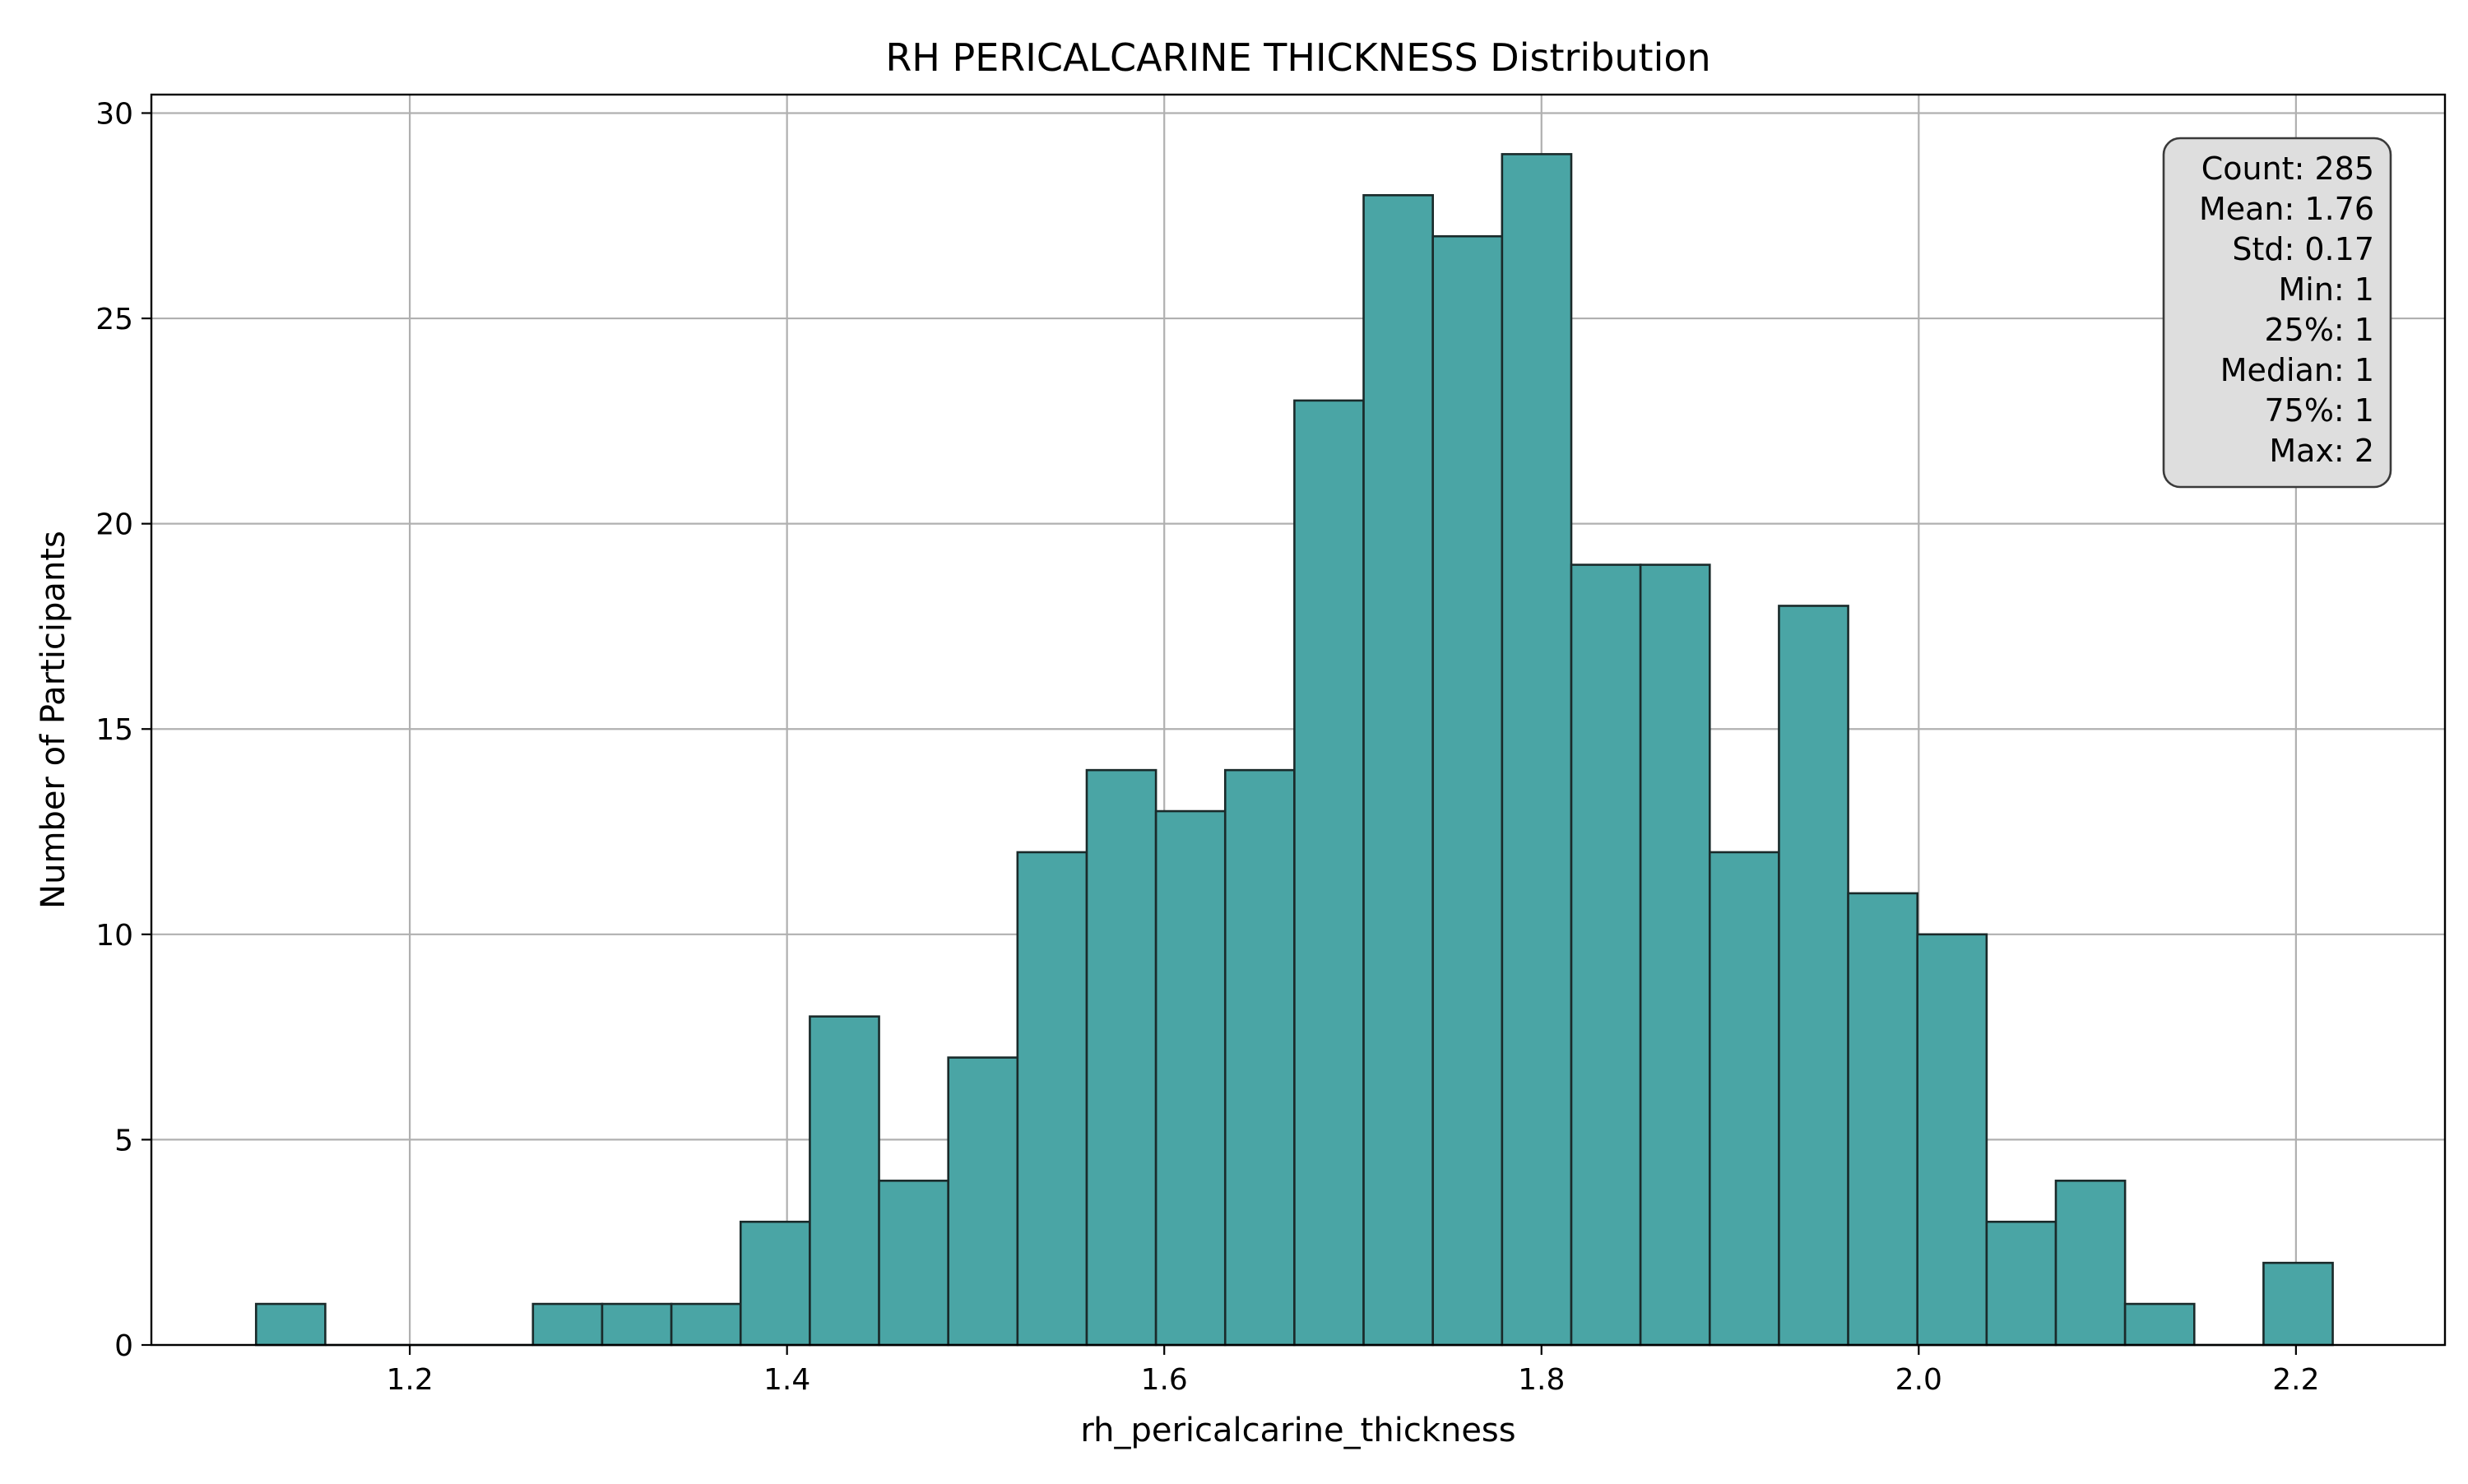 The height and width of the screenshot is (1484, 2468). I want to click on statistics-line: Mean: 1.76, so click(2286, 209).